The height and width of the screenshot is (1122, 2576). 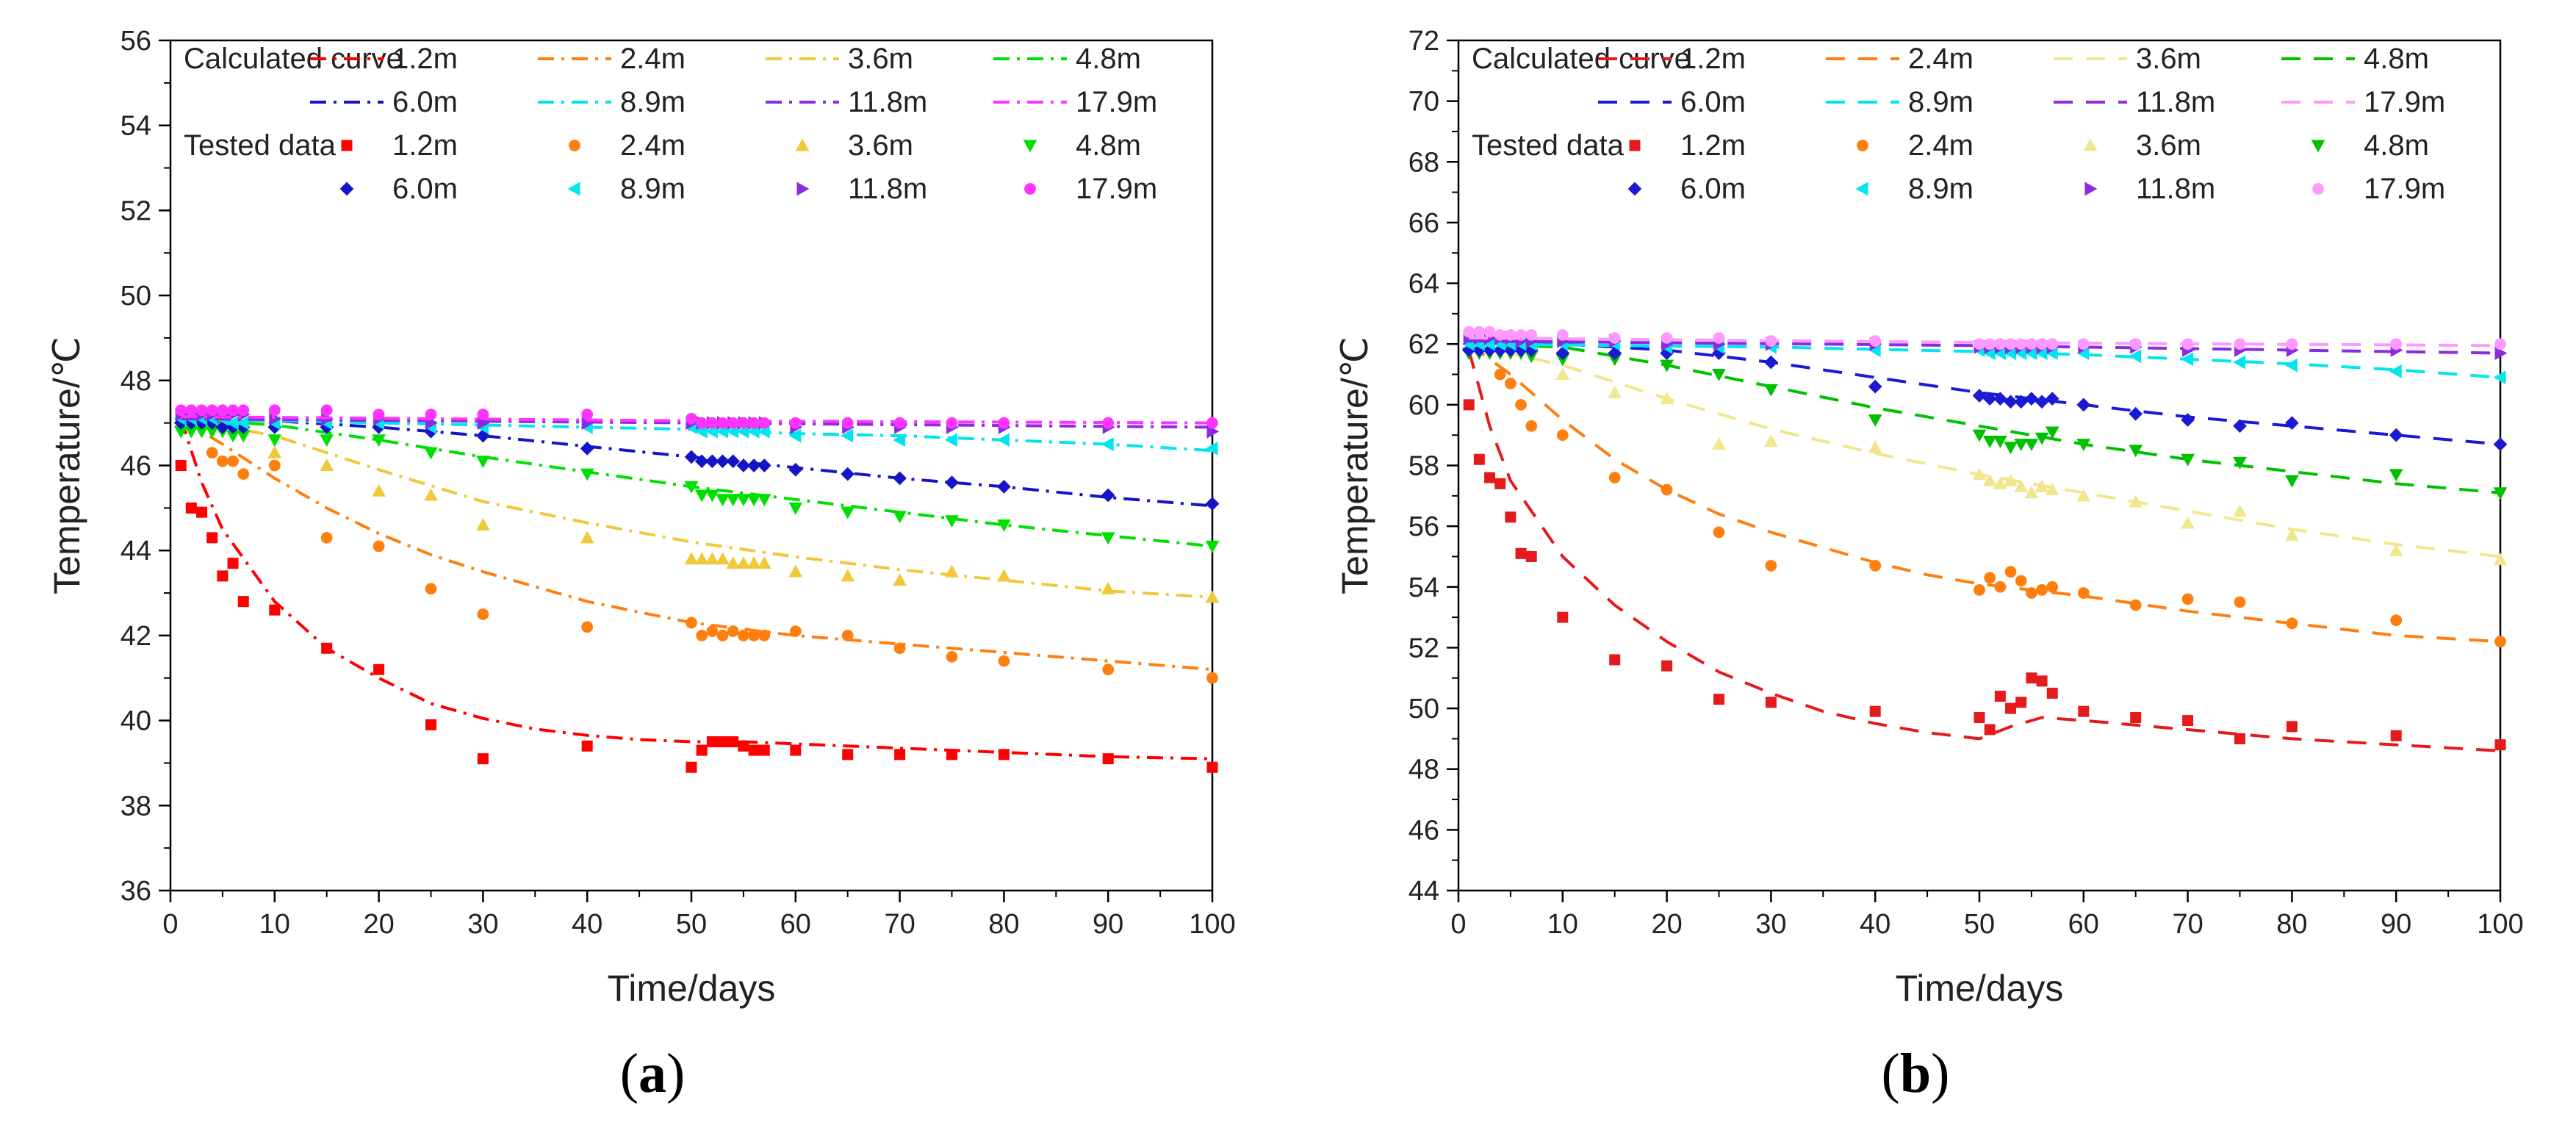 I want to click on p0-x-tick-label: 40, so click(x=587, y=924).